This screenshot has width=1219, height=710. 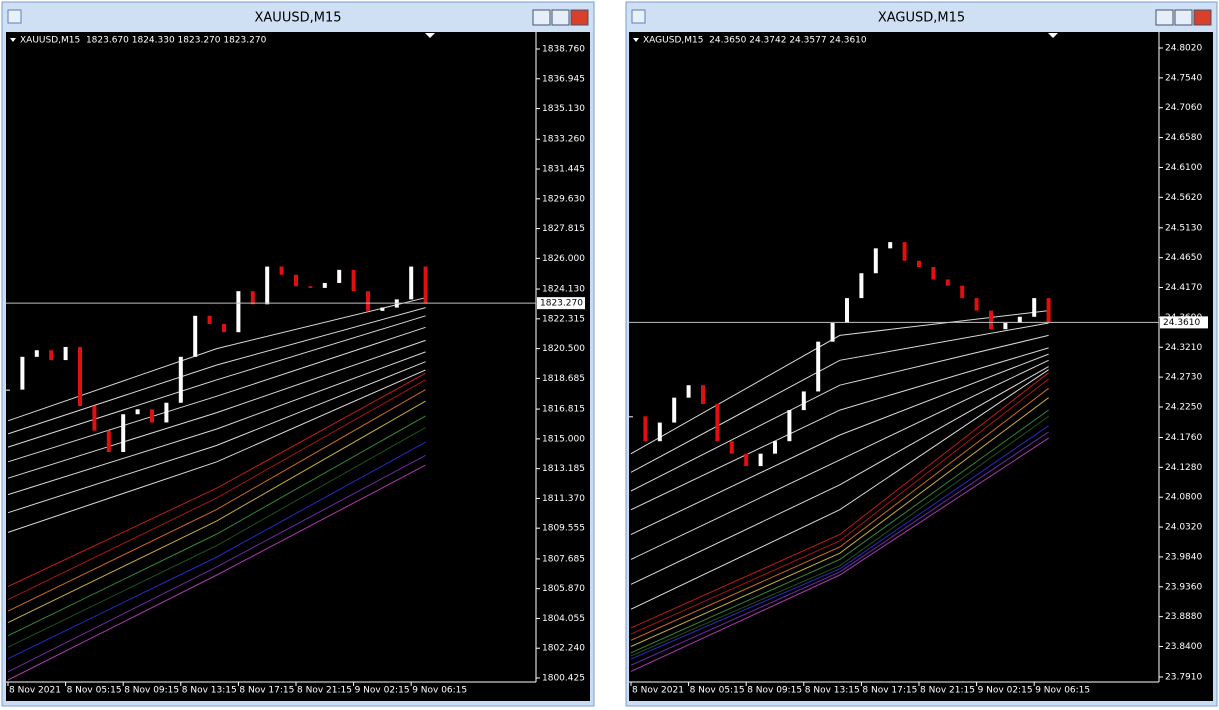 I want to click on y-tick-label: 24.6100, so click(x=1183, y=168).